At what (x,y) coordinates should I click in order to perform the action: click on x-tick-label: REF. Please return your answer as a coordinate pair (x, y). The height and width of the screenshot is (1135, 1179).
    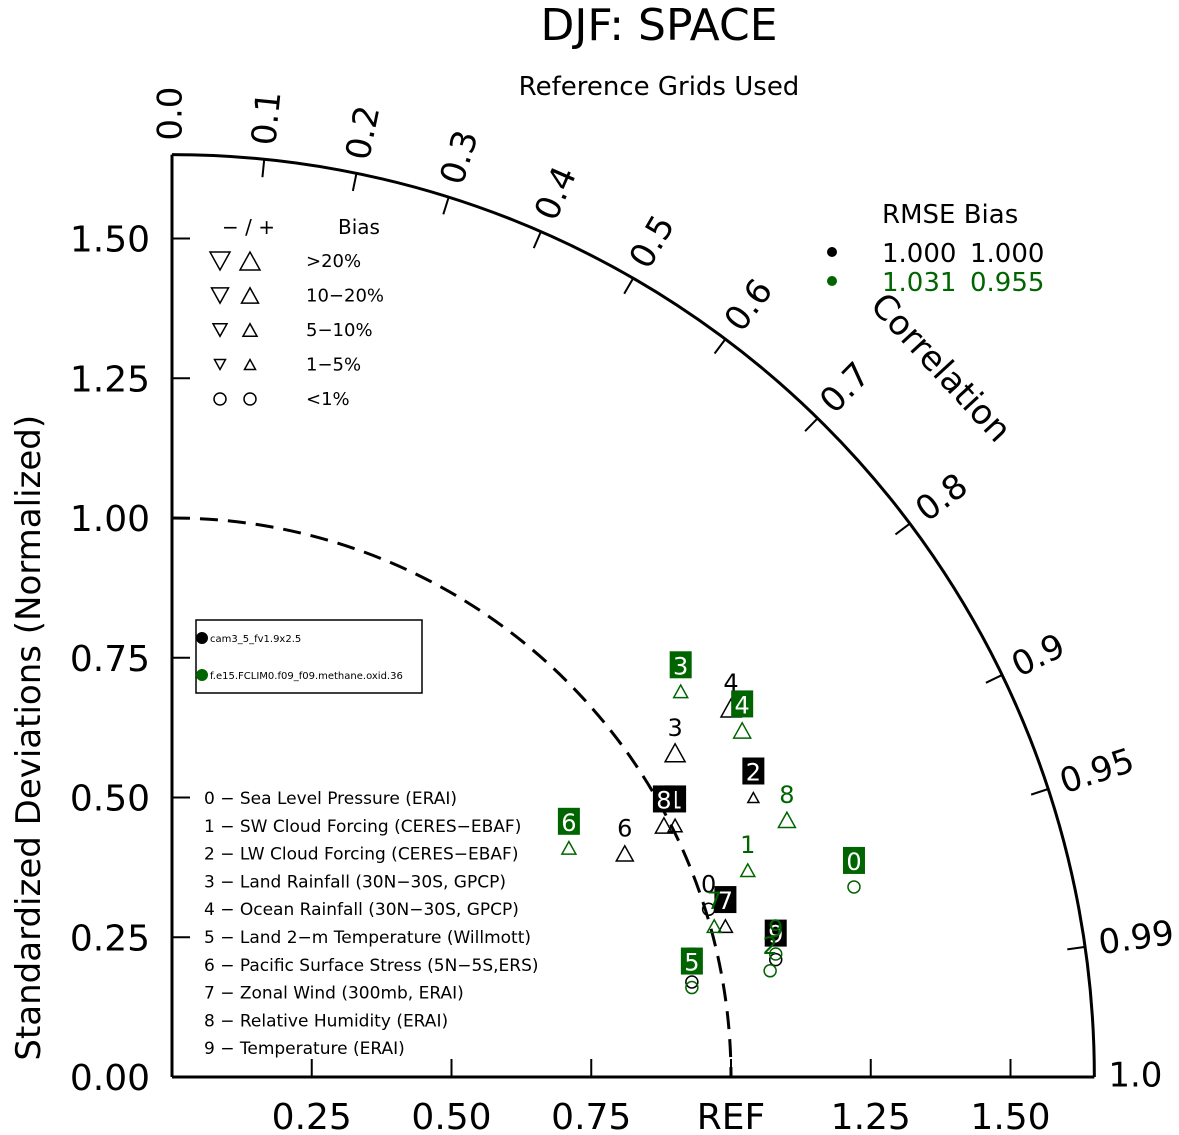
    Looking at the image, I should click on (731, 1116).